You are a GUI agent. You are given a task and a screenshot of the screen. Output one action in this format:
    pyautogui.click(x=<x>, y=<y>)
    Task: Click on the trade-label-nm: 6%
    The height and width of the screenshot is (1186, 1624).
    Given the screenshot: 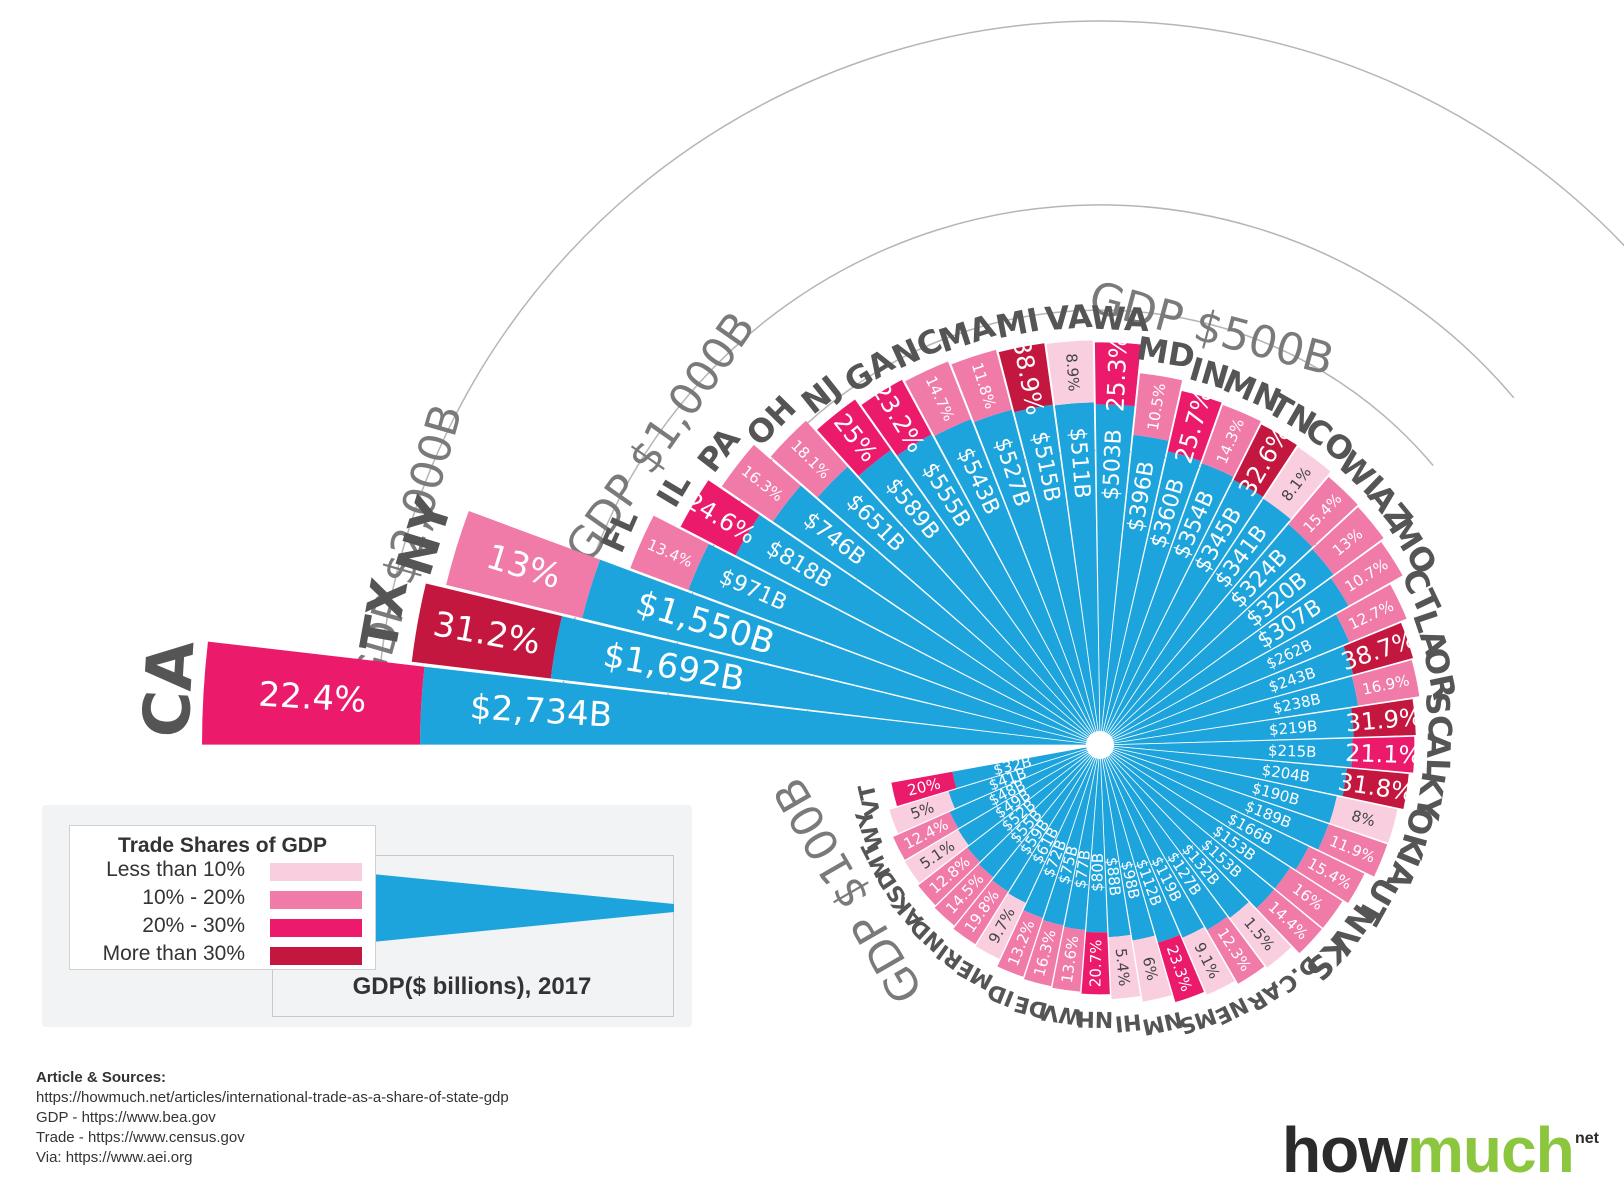 What is the action you would take?
    pyautogui.click(x=1150, y=968)
    